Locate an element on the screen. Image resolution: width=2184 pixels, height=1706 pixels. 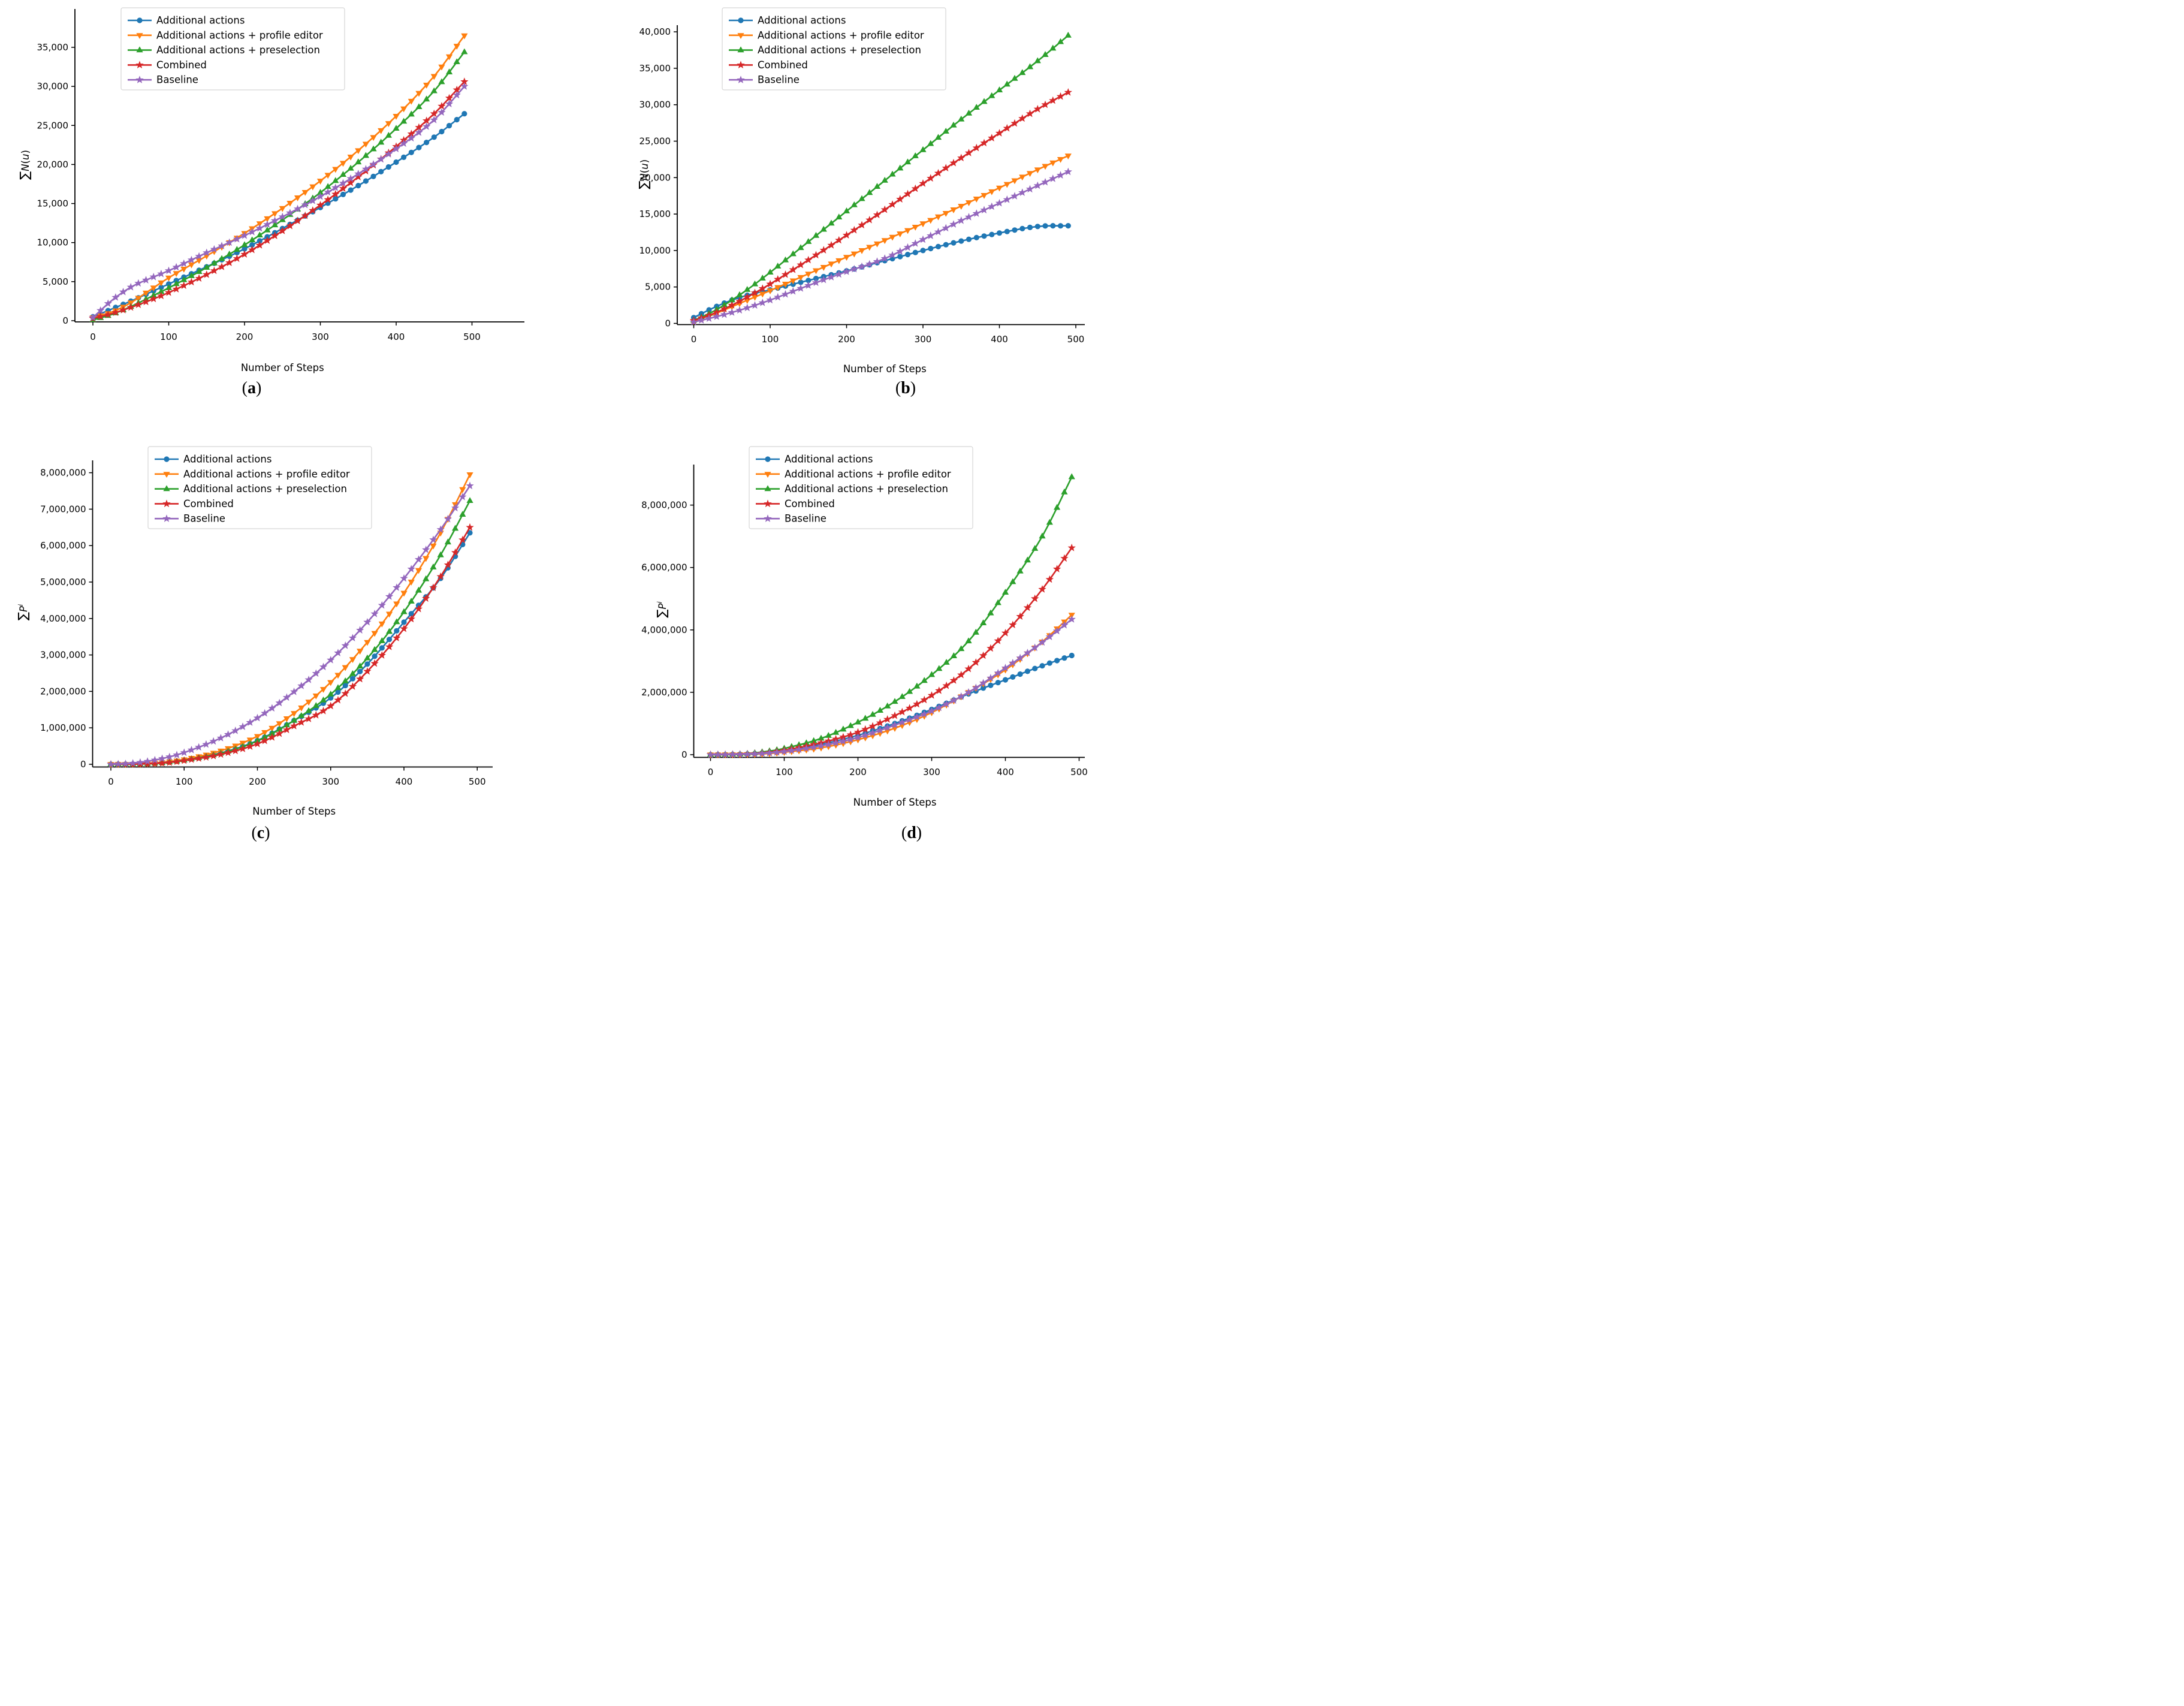
y-tick-label: 40,000 is located at coordinates (655, 31).